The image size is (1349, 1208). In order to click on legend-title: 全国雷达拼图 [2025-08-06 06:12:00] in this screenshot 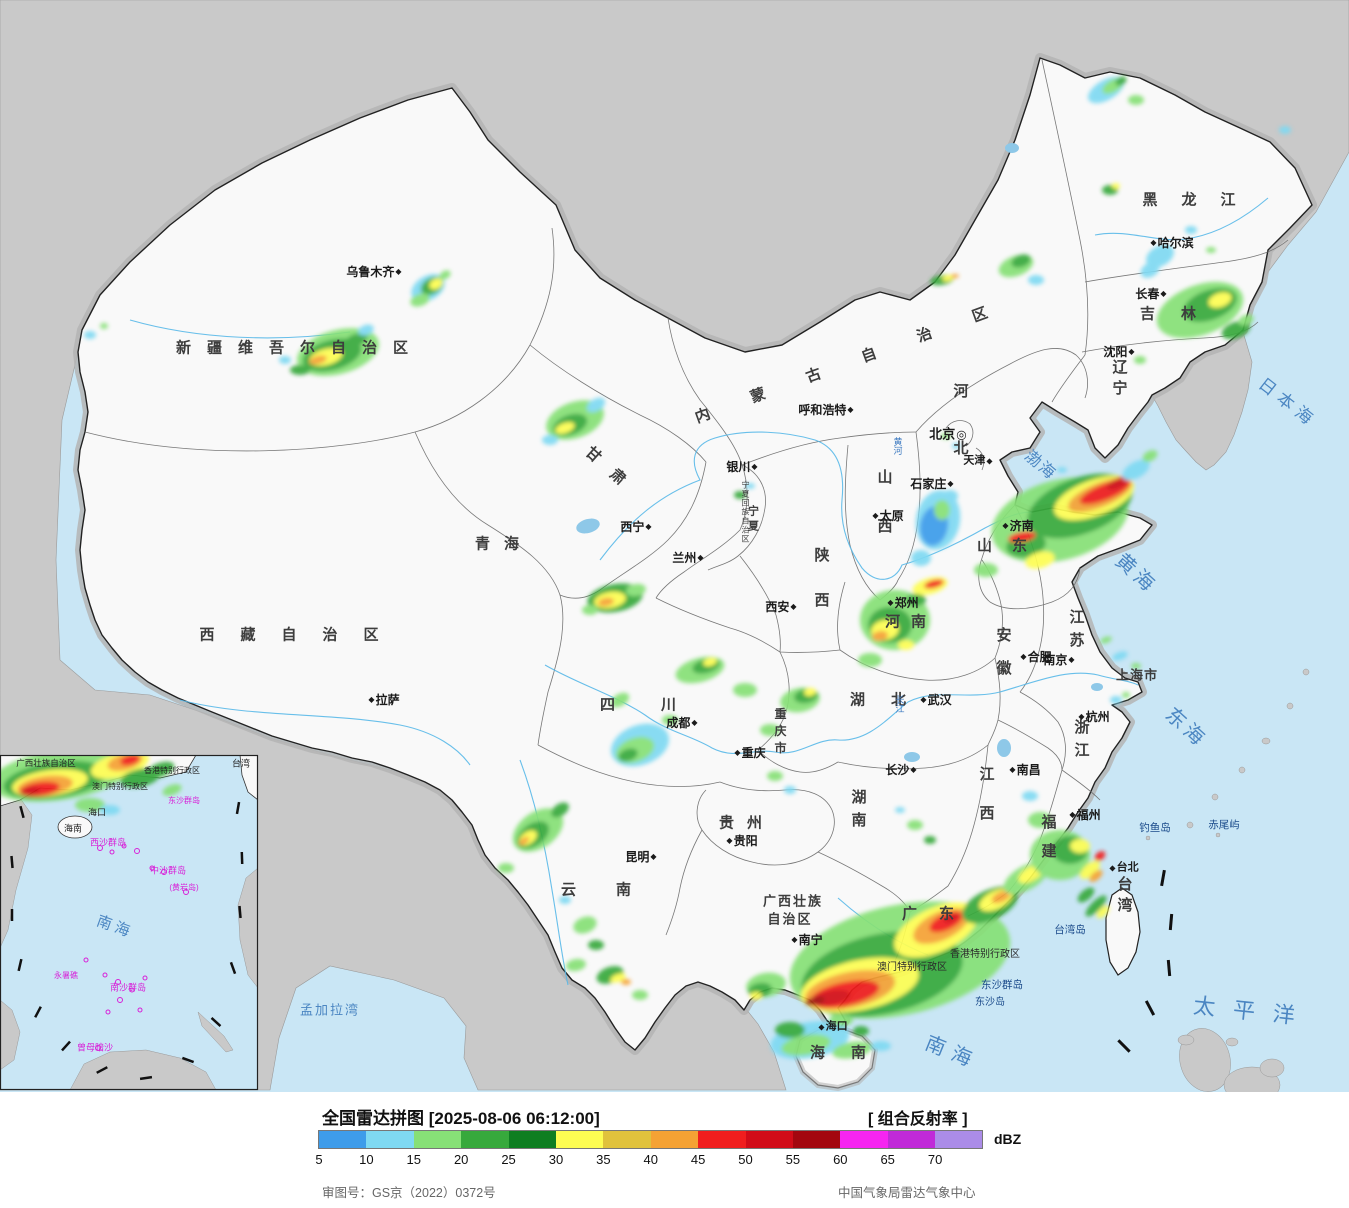, I will do `click(461, 1118)`.